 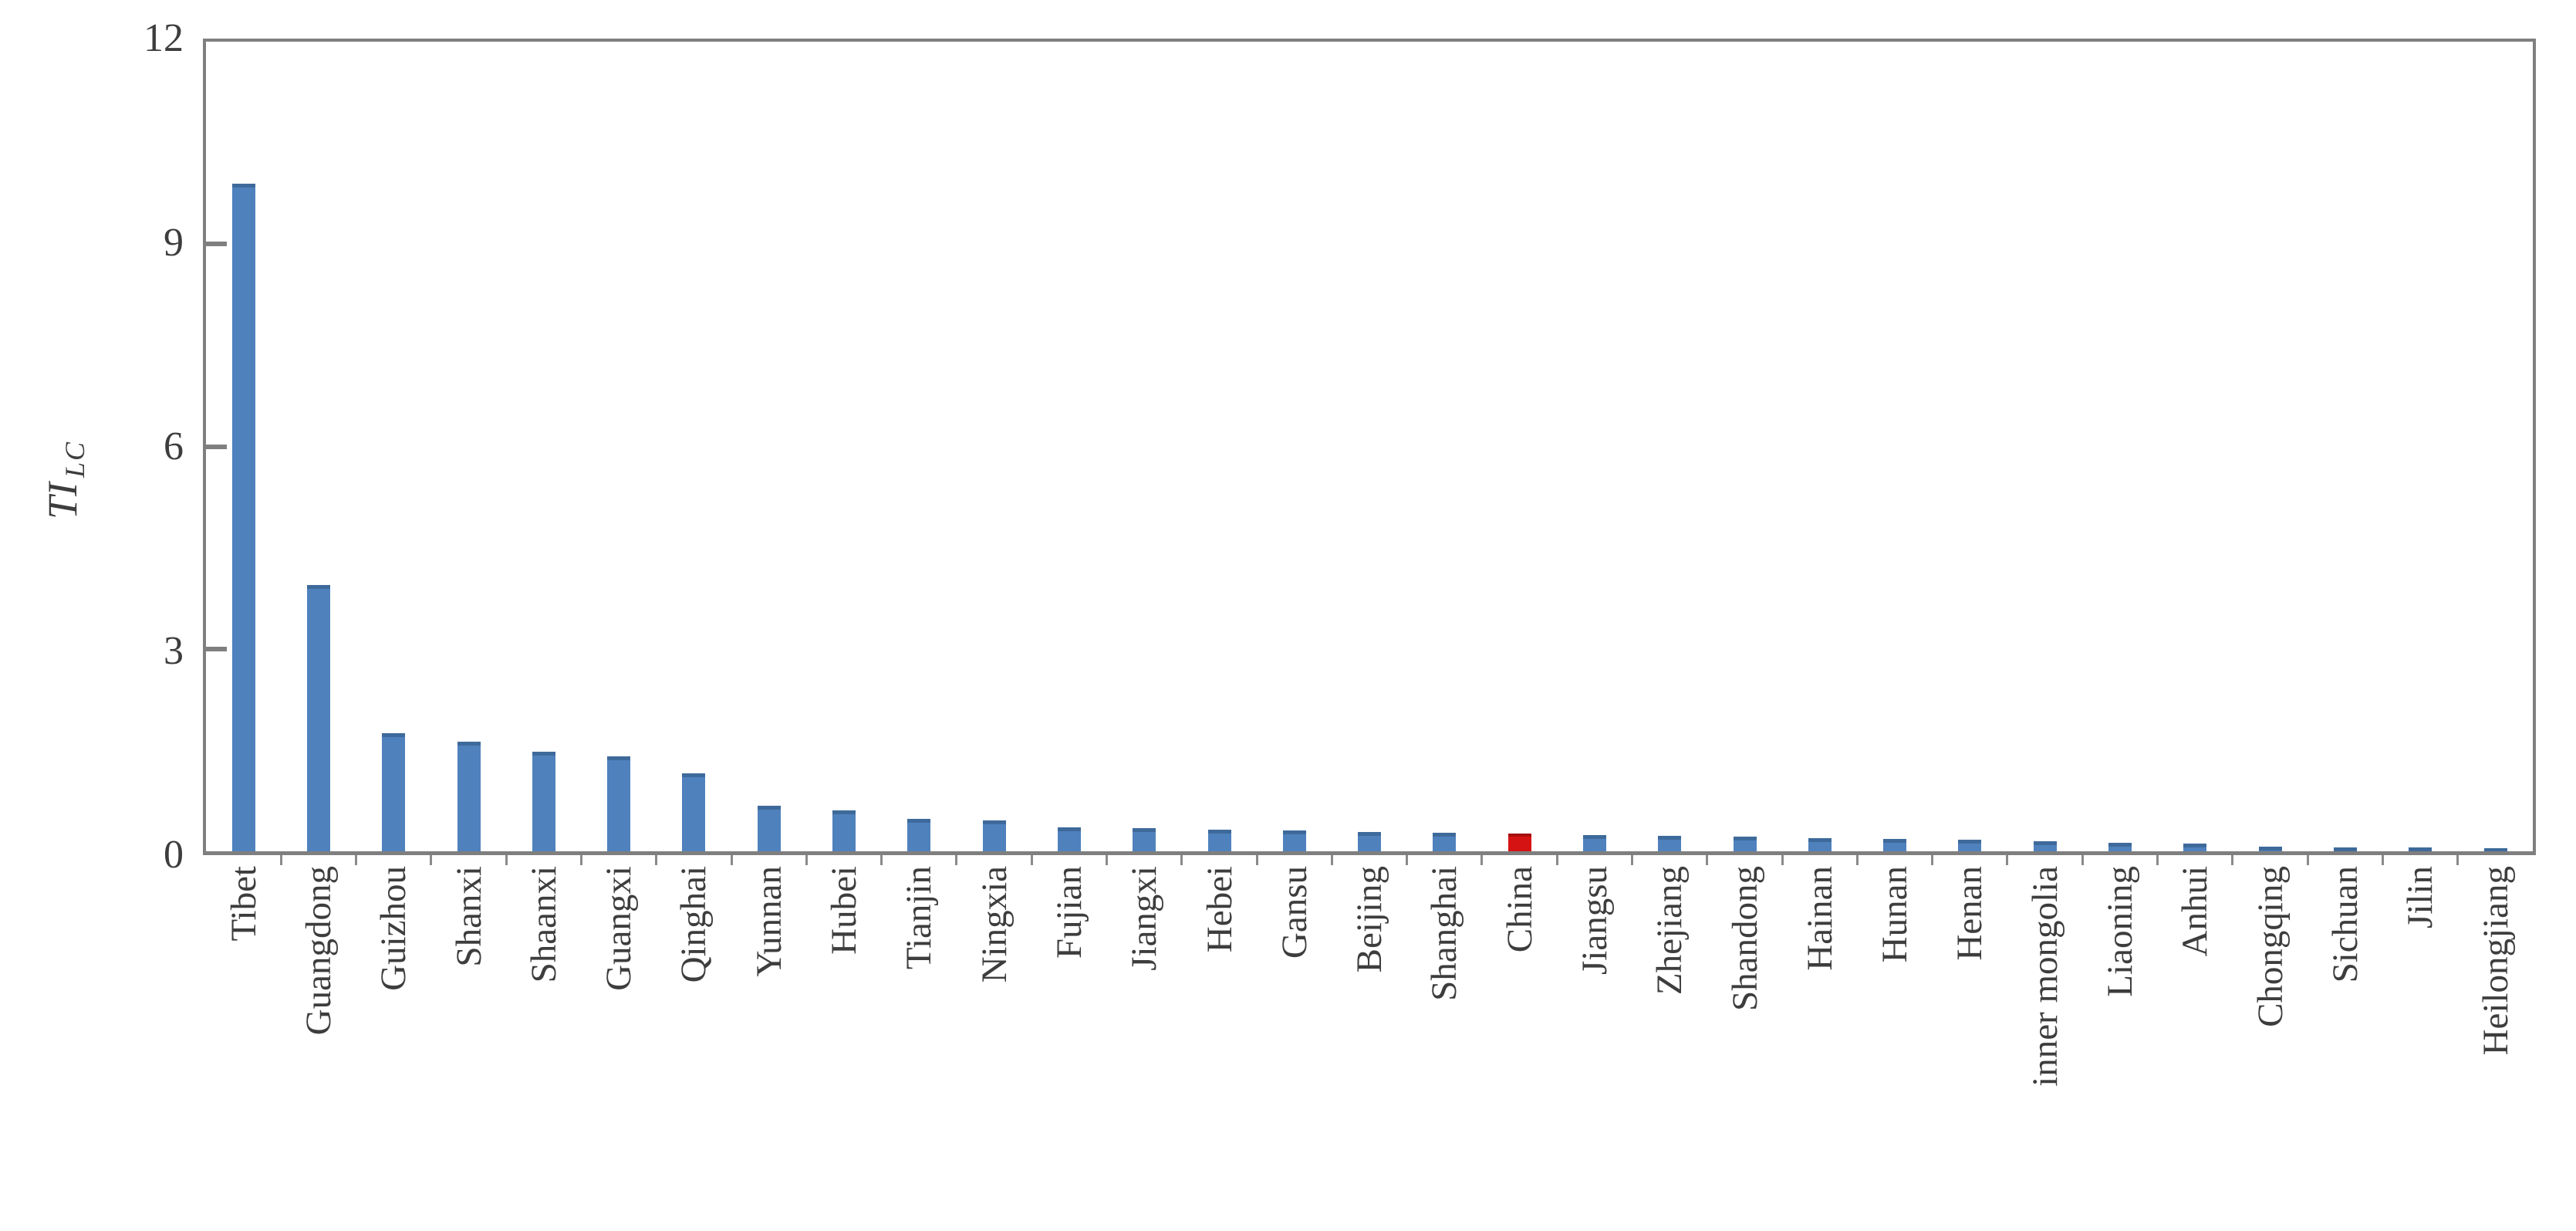 I want to click on x-axis-label-beijing: Beijing, so click(x=1369, y=919).